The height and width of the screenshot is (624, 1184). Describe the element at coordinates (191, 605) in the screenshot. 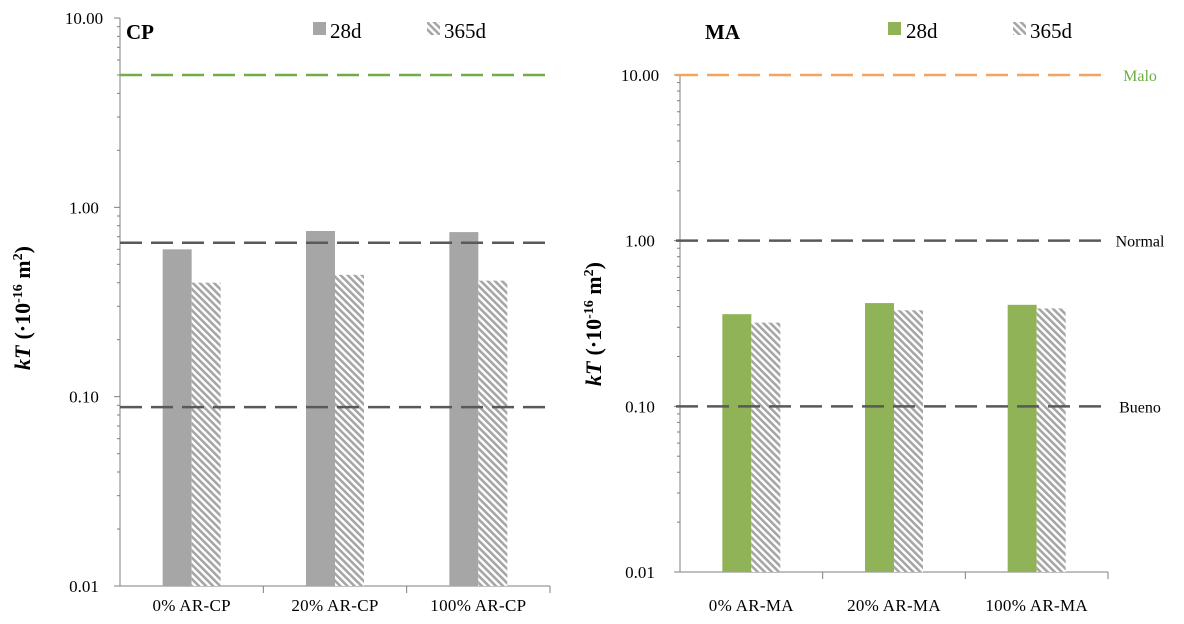

I see `x-tick-label: 0% AR-CP` at that location.